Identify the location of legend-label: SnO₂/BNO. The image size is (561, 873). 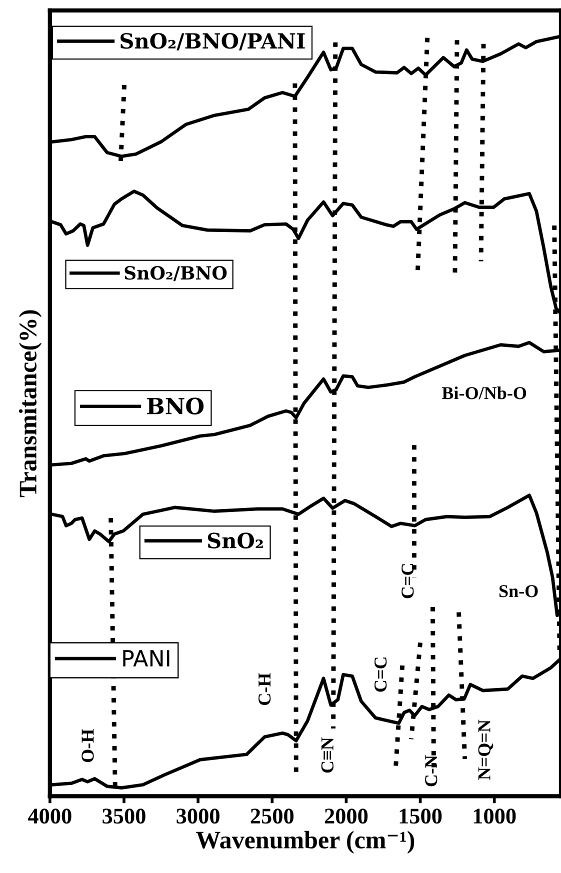
(175, 274).